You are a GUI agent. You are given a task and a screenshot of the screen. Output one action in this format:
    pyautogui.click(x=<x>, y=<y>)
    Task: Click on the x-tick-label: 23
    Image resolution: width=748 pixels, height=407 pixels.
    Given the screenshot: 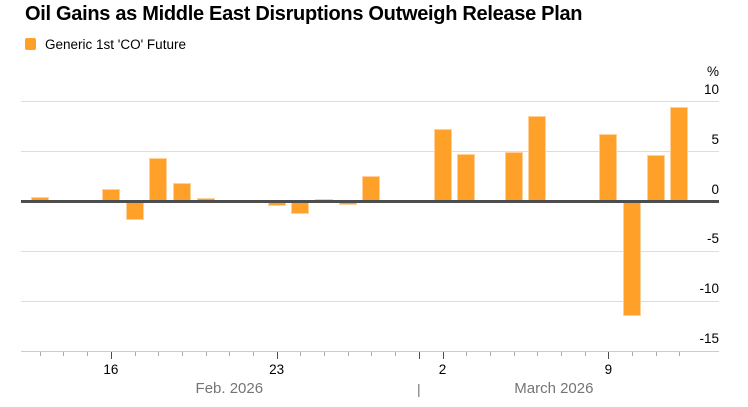 What is the action you would take?
    pyautogui.click(x=277, y=369)
    